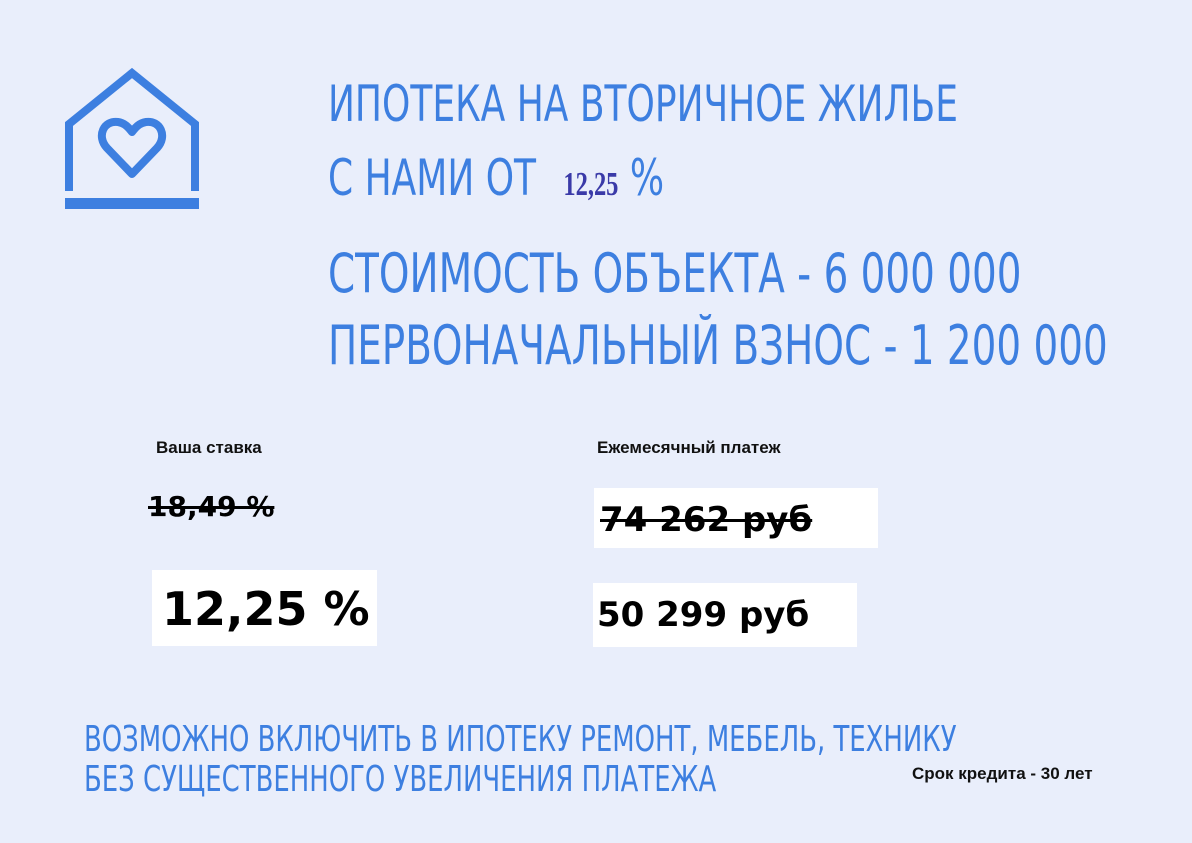  I want to click on old-payment-box: 74 262 руб, so click(736, 518).